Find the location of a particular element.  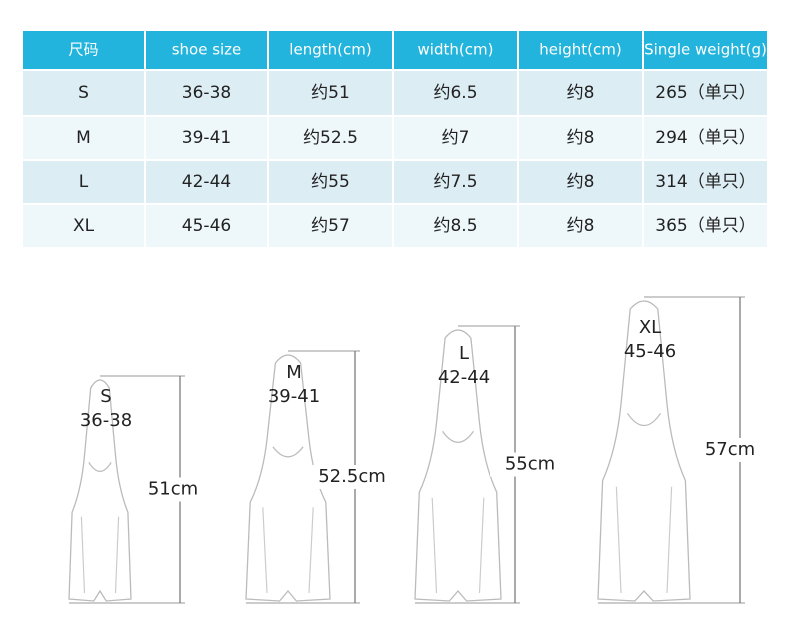

cell-text: M is located at coordinates (83, 138).